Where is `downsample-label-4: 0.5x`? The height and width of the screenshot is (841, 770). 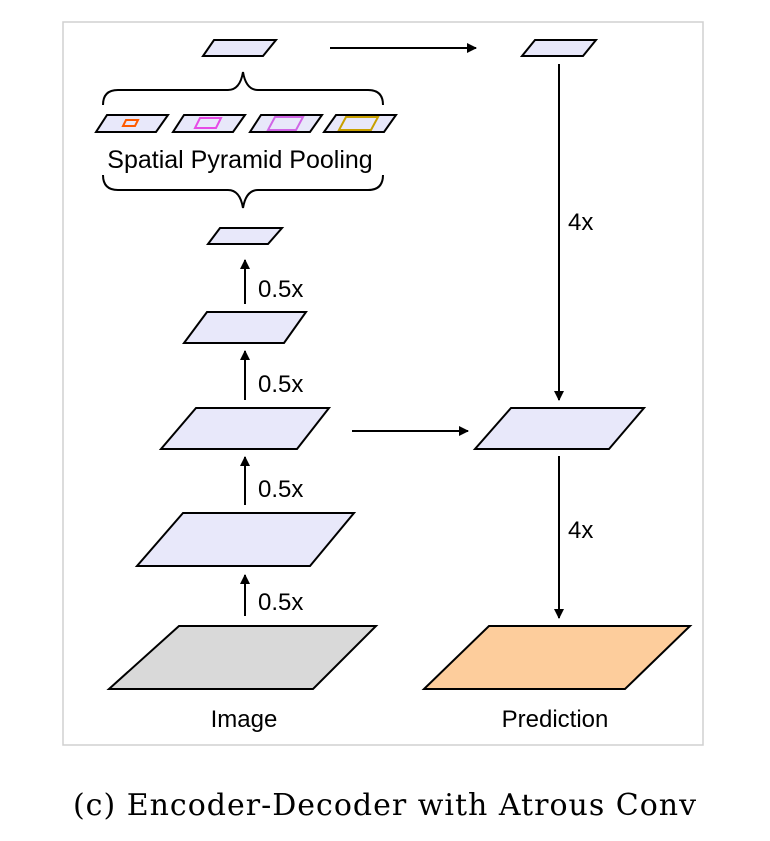
downsample-label-4: 0.5x is located at coordinates (280, 289).